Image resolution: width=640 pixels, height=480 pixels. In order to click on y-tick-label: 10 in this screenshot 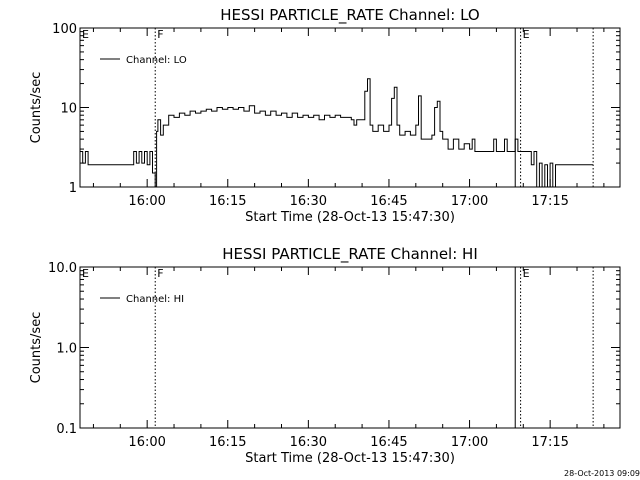, I will do `click(68, 109)`.